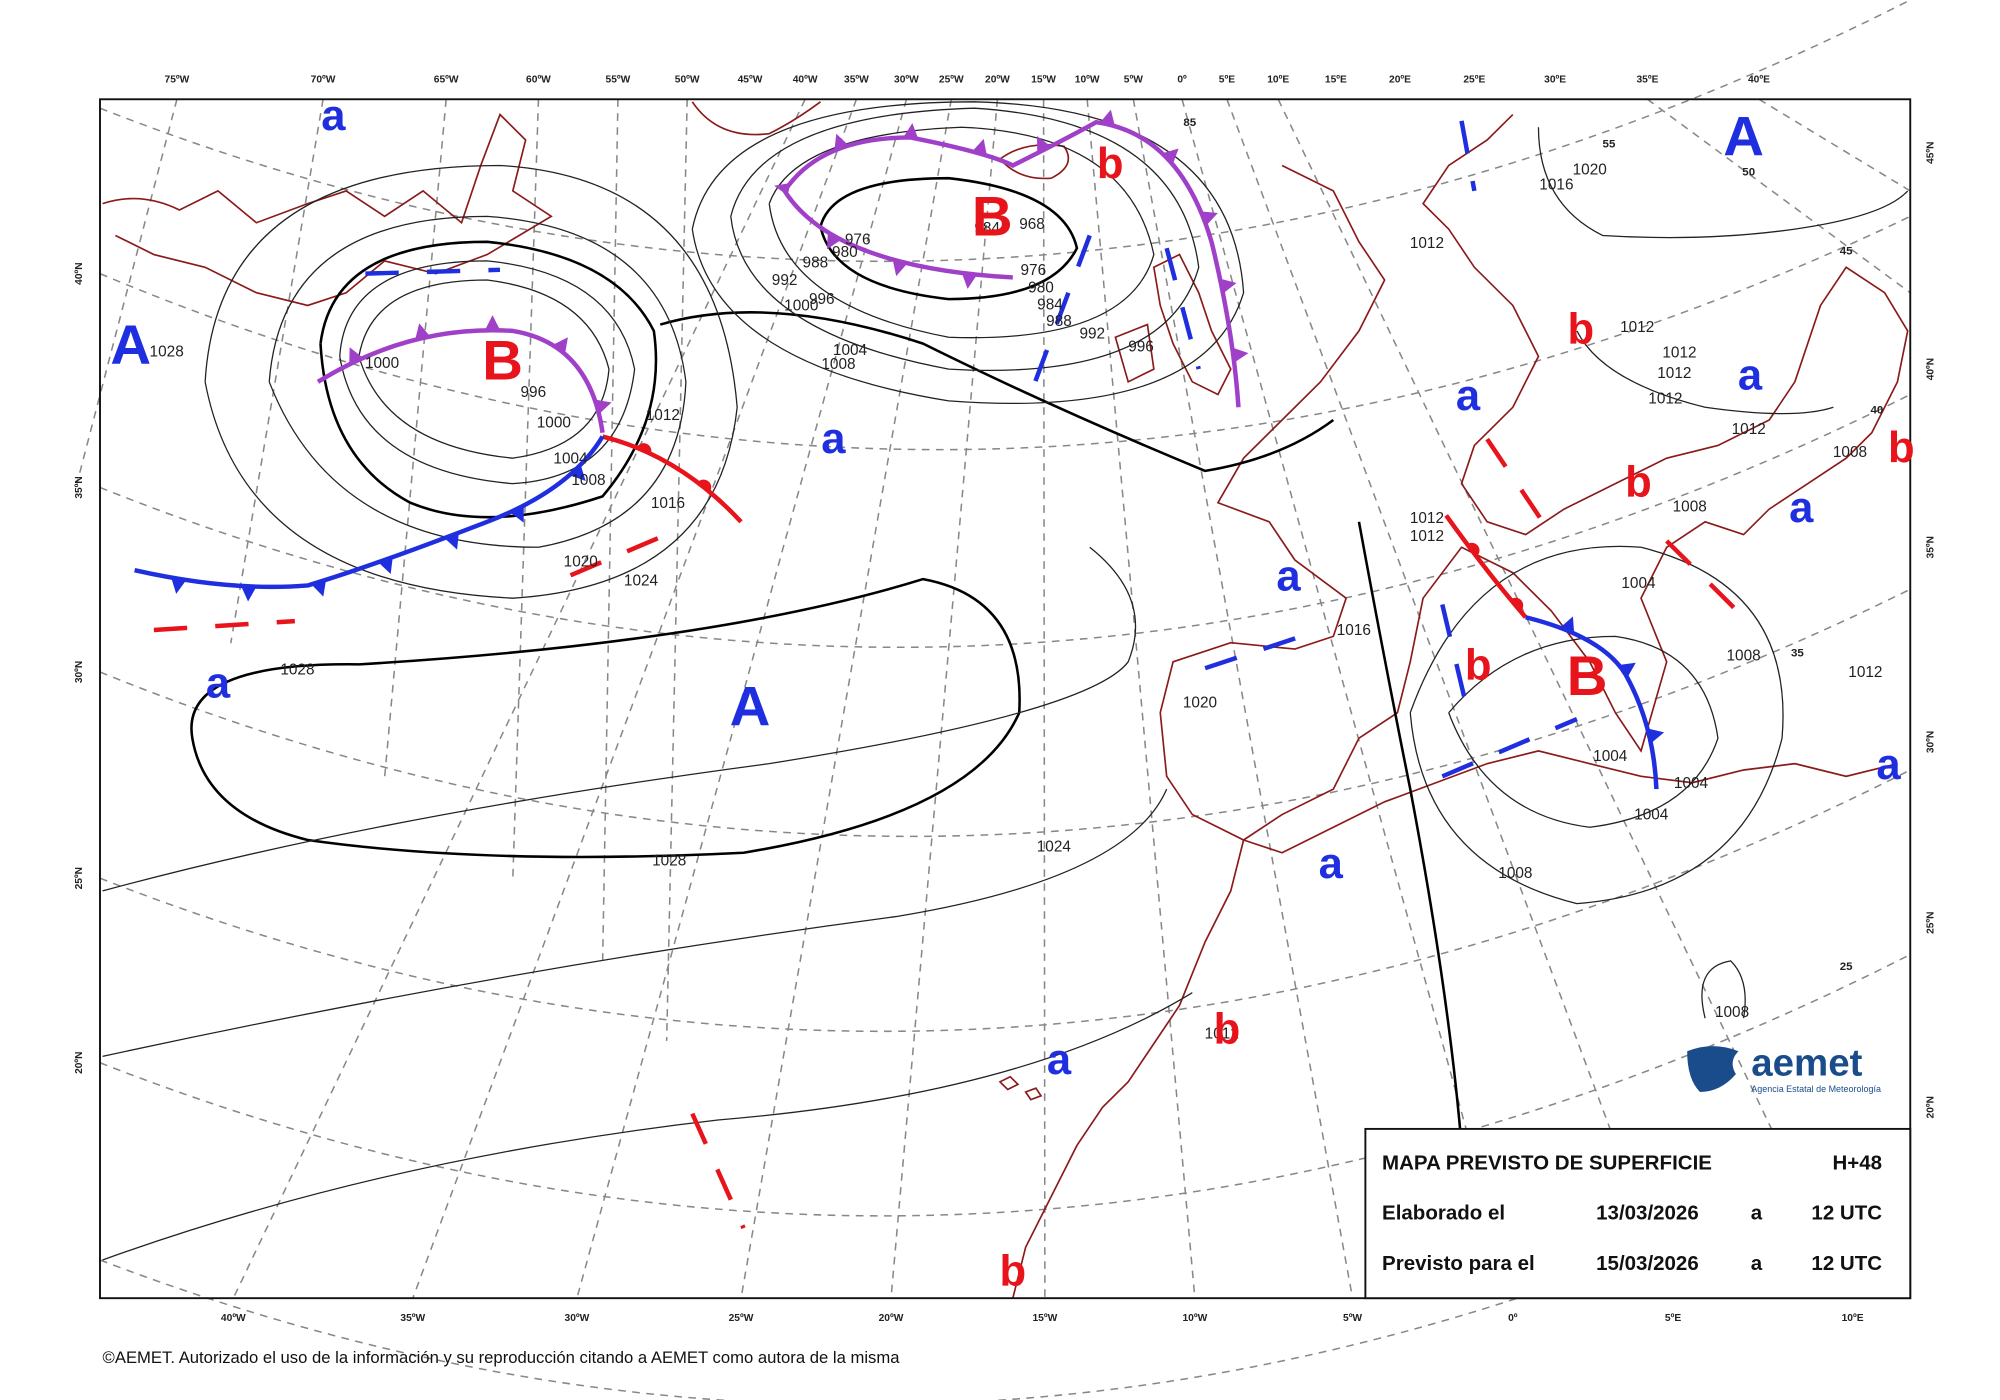  I want to click on longitude-label: 10ºE, so click(1278, 80).